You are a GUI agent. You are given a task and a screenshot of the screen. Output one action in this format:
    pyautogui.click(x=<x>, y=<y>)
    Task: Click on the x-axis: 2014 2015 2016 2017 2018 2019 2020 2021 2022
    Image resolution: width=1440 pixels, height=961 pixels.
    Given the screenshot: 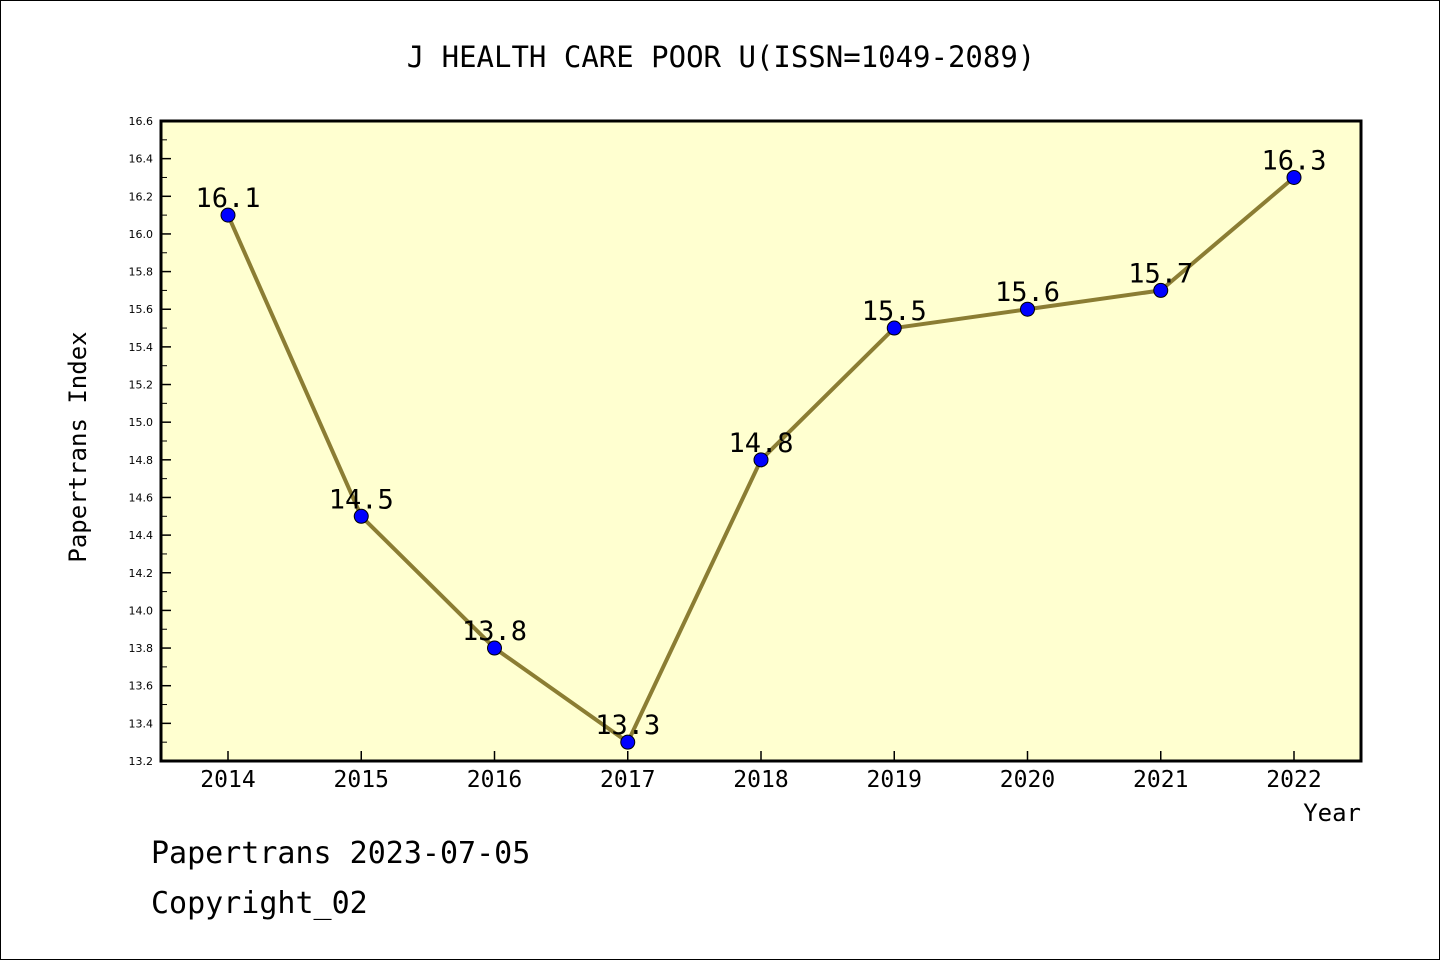 What is the action you would take?
    pyautogui.click(x=761, y=772)
    